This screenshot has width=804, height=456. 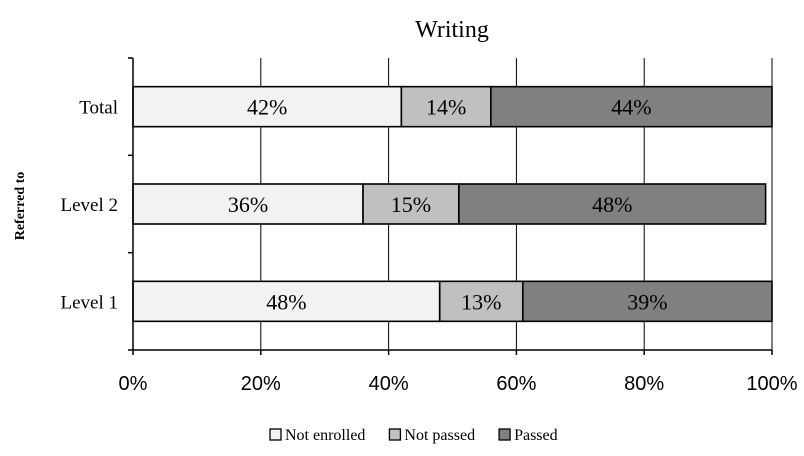 What do you see at coordinates (275, 434) in the screenshot?
I see `legend-swatch-not-enrolled` at bounding box center [275, 434].